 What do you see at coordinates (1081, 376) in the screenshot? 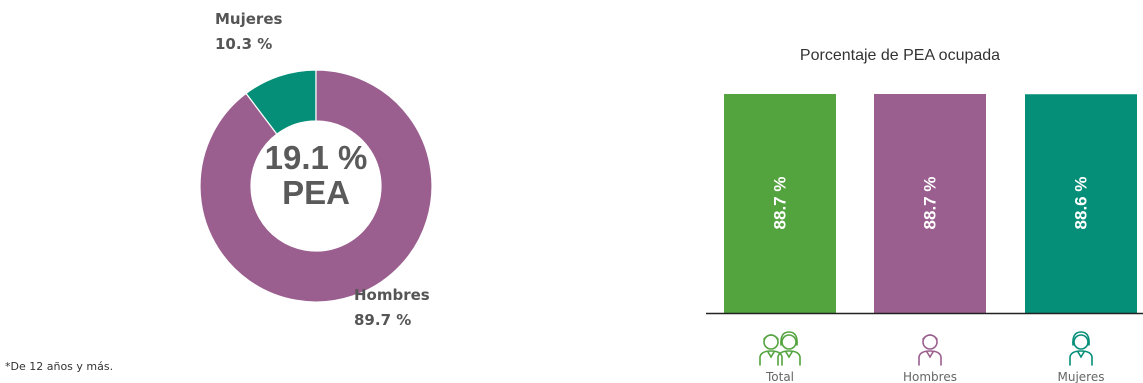
I see `category-label-mujeres: Mujeres` at bounding box center [1081, 376].